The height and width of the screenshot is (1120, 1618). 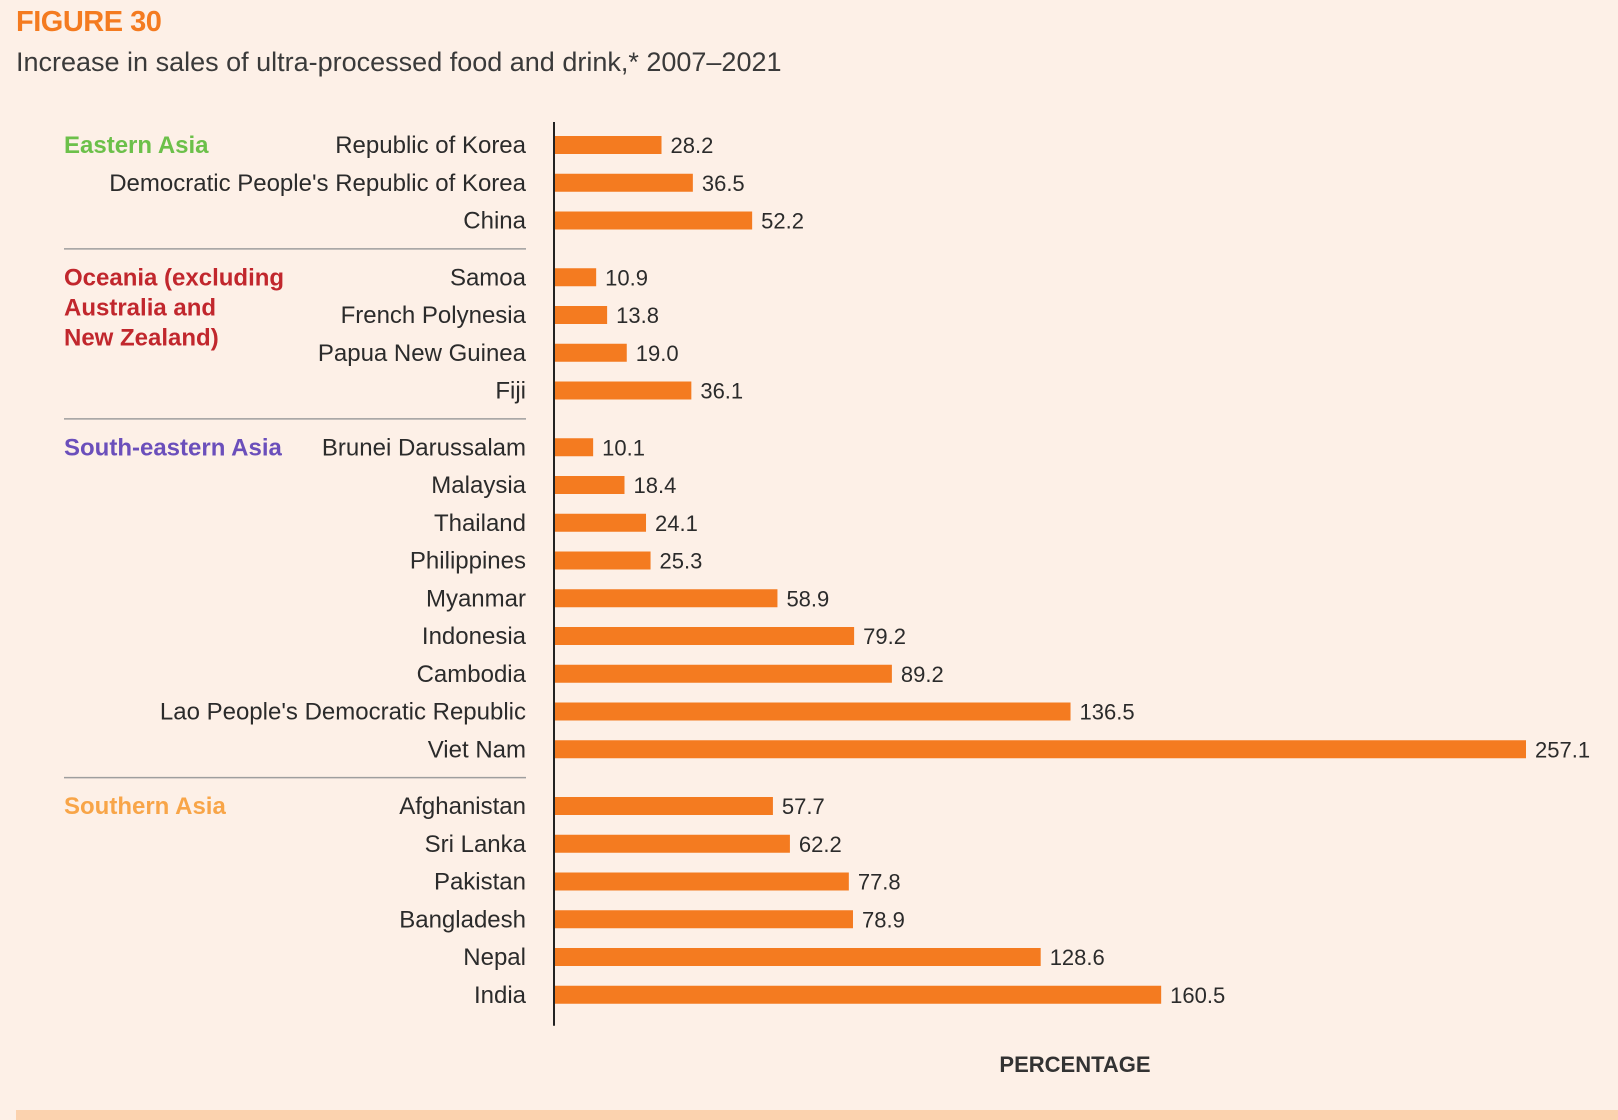 I want to click on group-label-southern-asia: Southern Asia, so click(x=145, y=806).